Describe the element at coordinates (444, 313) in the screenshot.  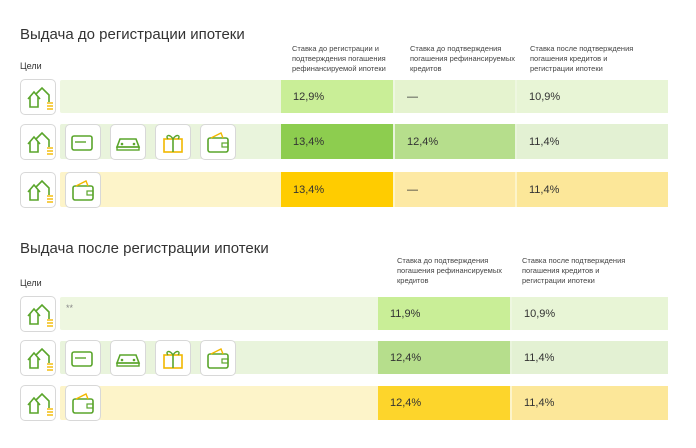
I see `rate-cell: 11,9%` at that location.